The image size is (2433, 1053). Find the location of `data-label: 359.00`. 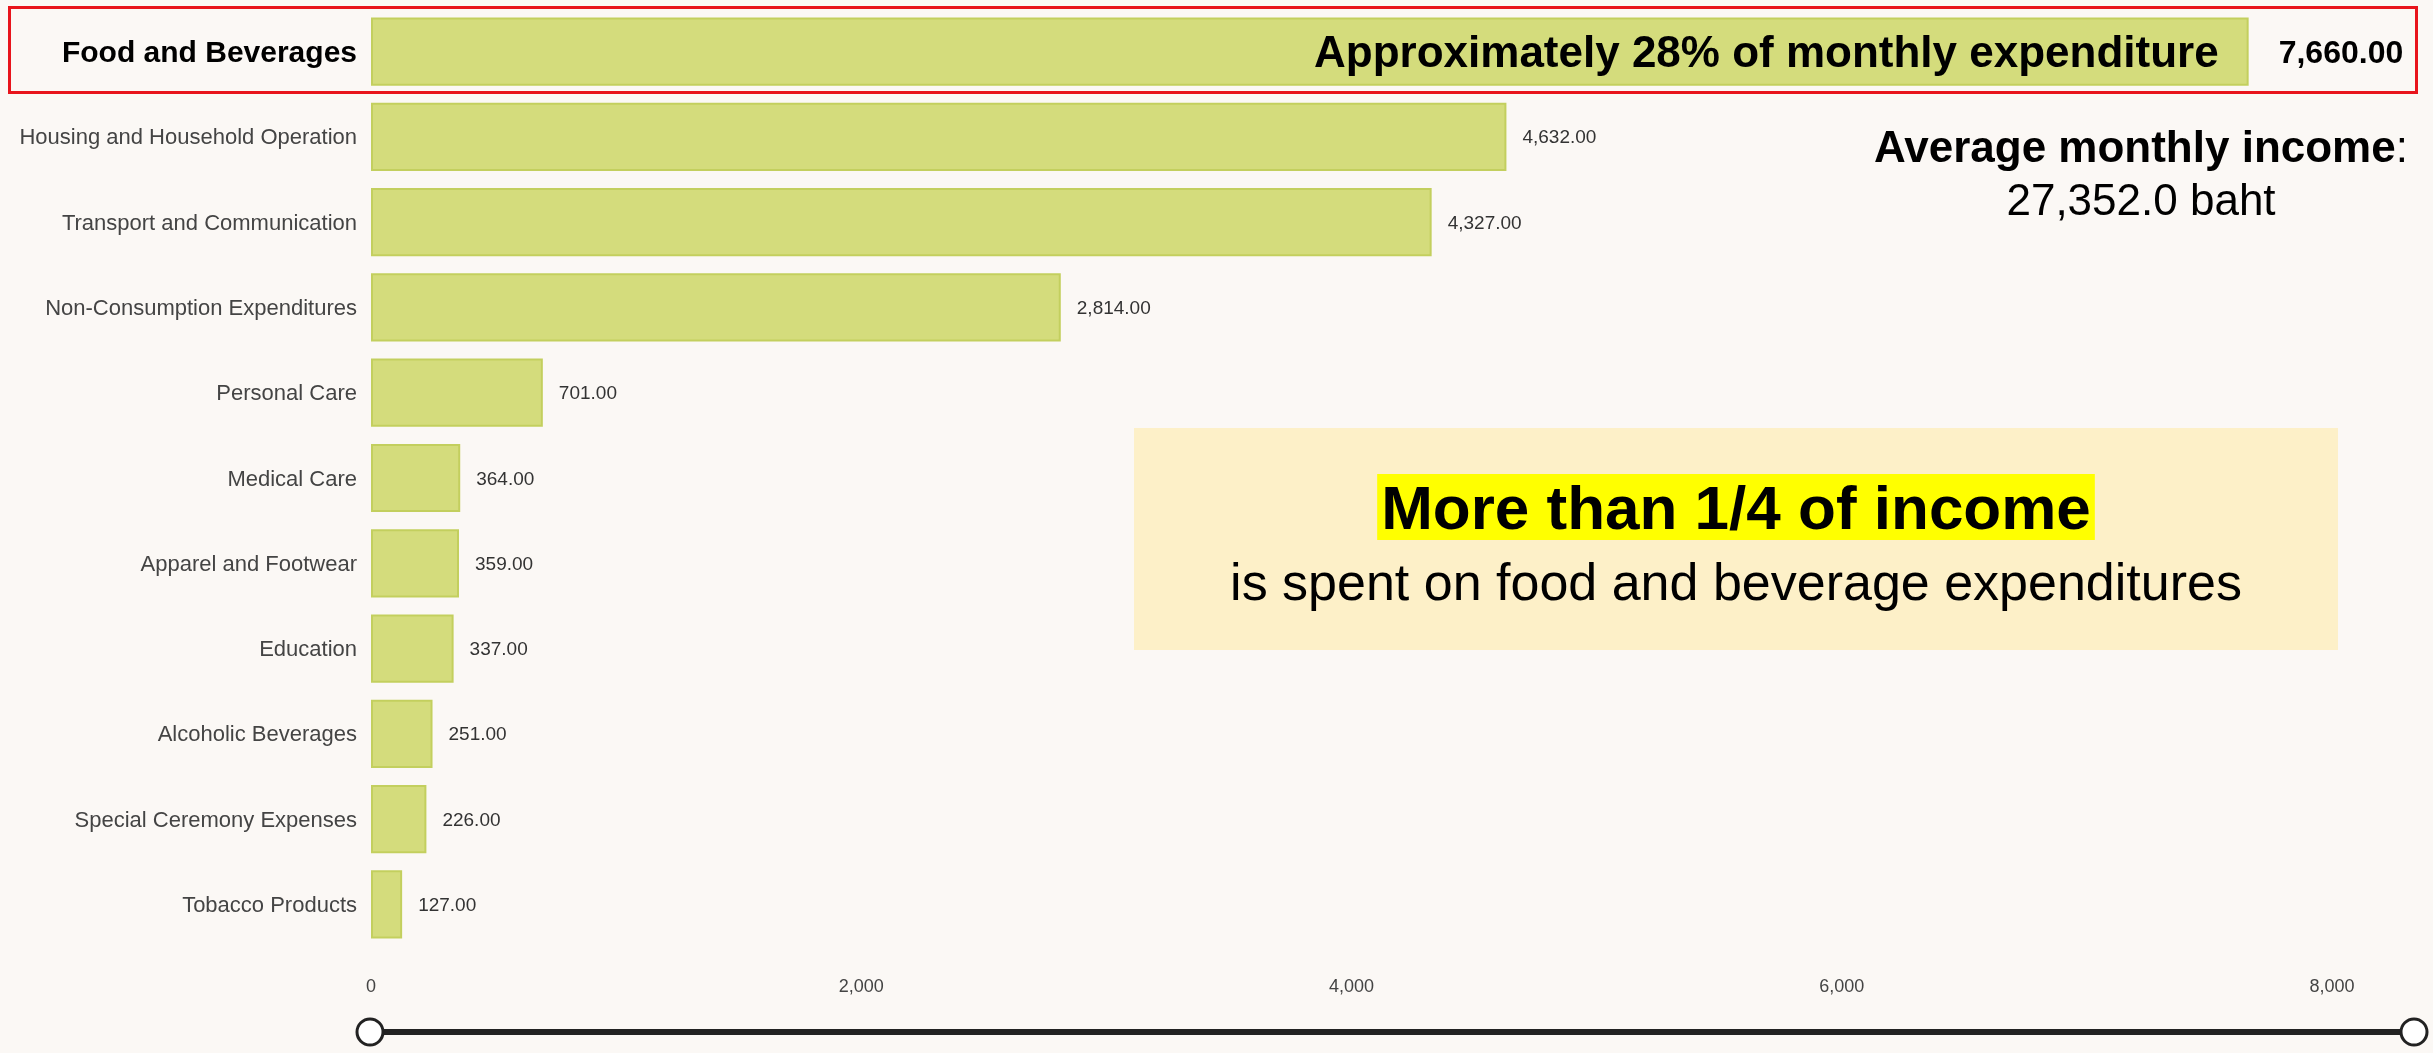

data-label: 359.00 is located at coordinates (504, 563).